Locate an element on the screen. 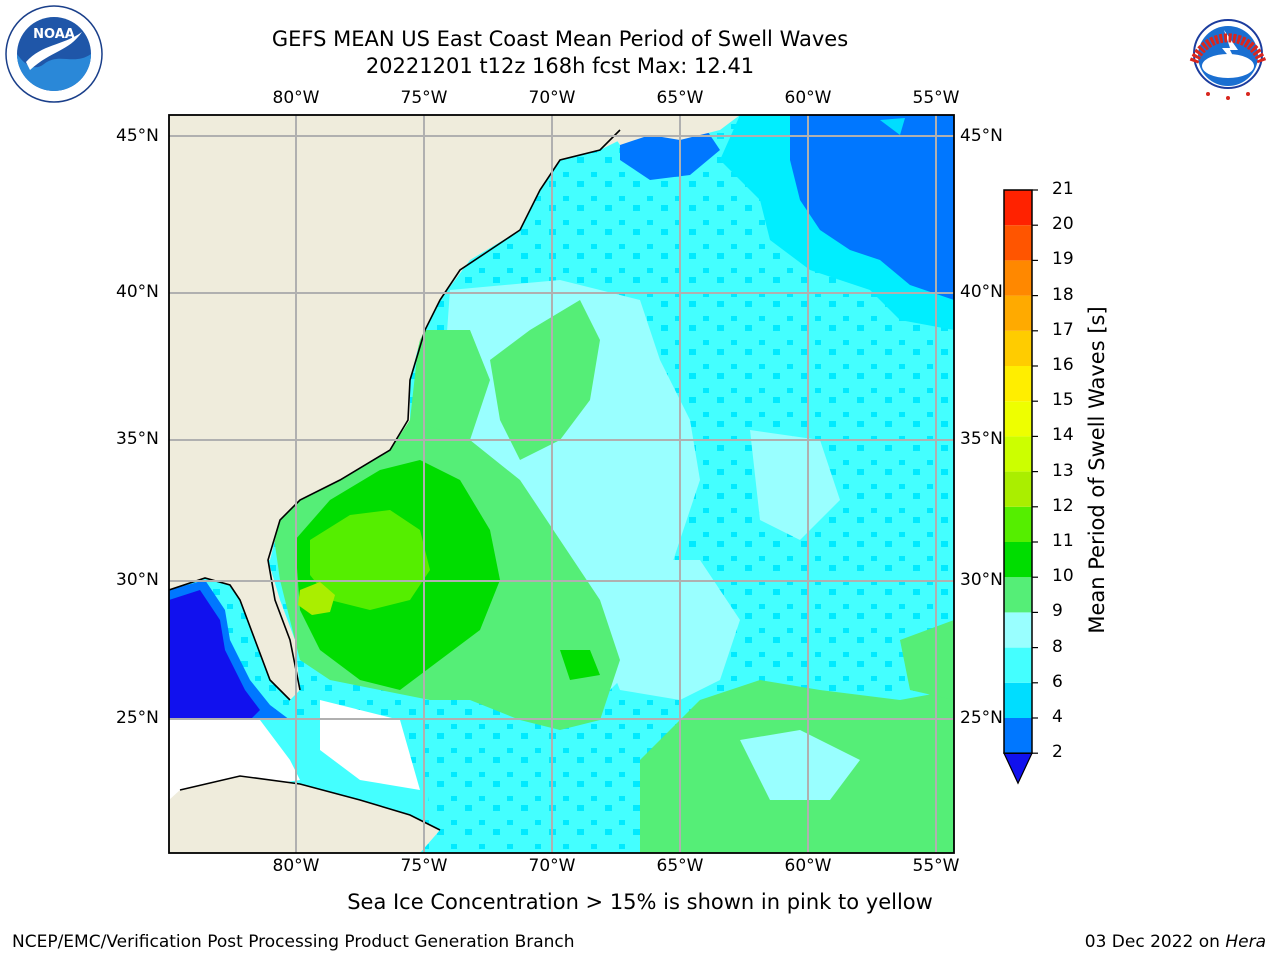 Image resolution: width=1280 pixels, height=960 pixels. lon-label-bottom-60w: 60°W is located at coordinates (808, 866).